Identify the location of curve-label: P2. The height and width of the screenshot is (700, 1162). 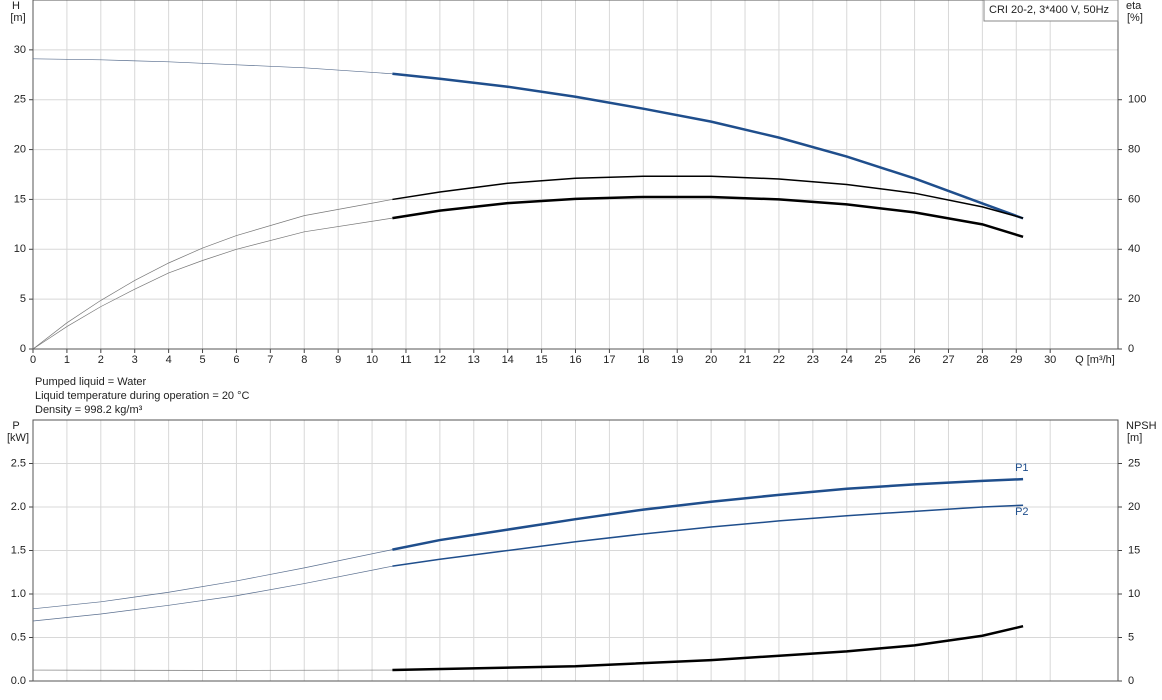
(1021, 512).